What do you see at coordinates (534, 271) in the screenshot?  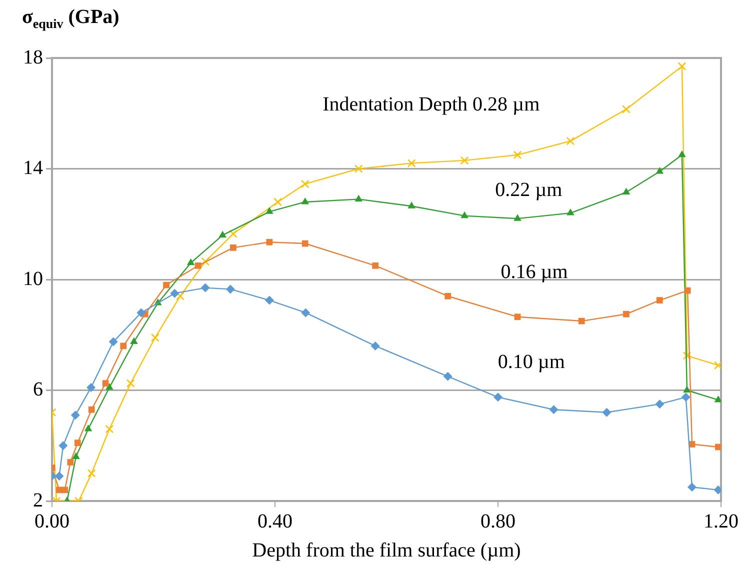 I see `series-label: 0.16 µm` at bounding box center [534, 271].